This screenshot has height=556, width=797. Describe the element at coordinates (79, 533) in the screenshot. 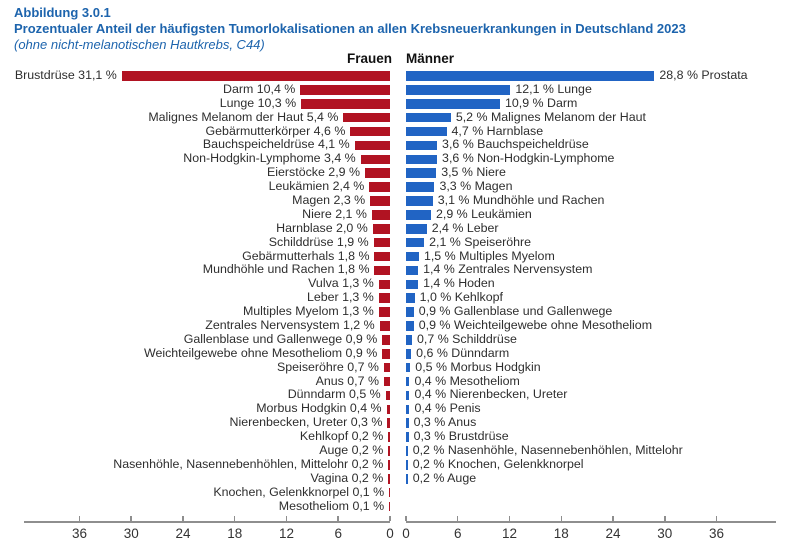

I see `axis-tick-label: 36` at that location.